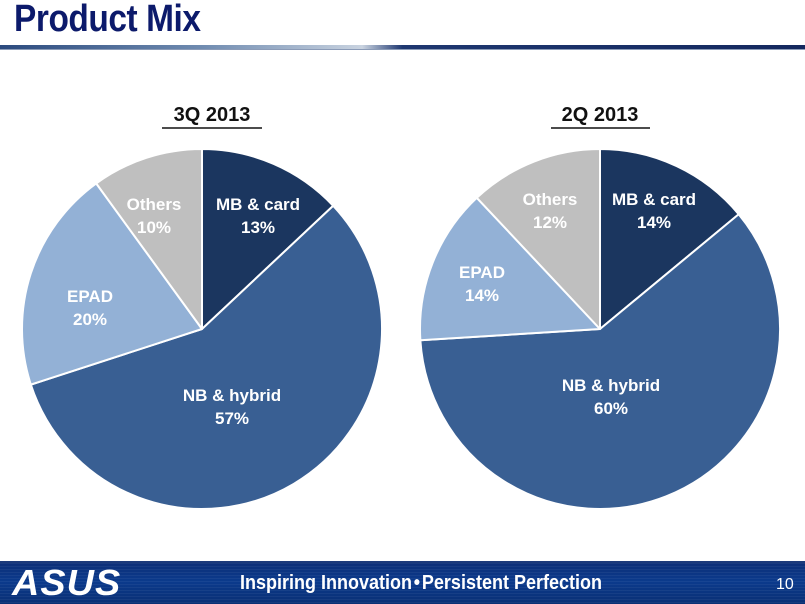 This screenshot has height=604, width=805. I want to click on slice-label-value: 12%, so click(550, 222).